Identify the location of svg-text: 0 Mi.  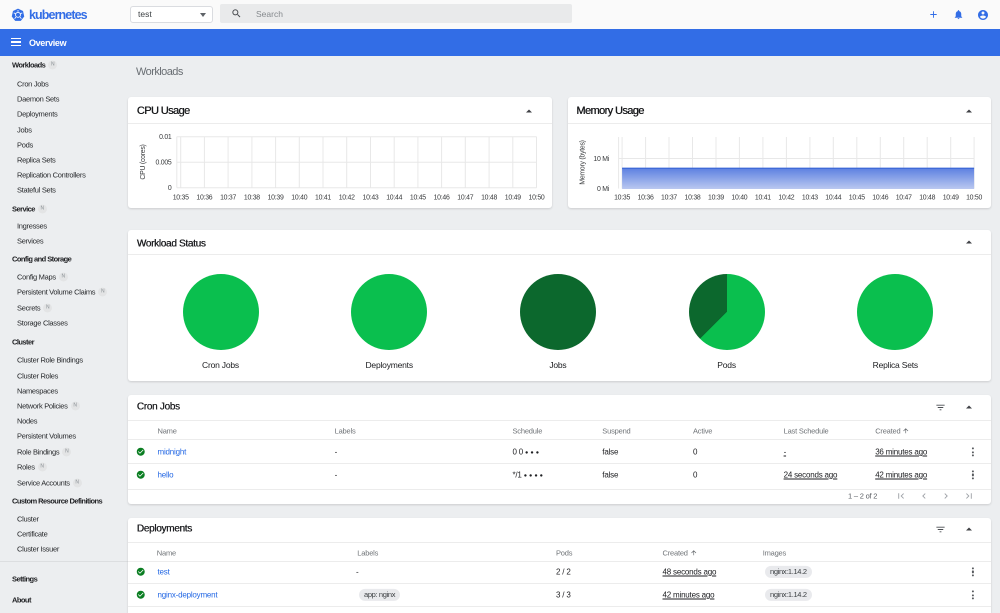
(602, 189).